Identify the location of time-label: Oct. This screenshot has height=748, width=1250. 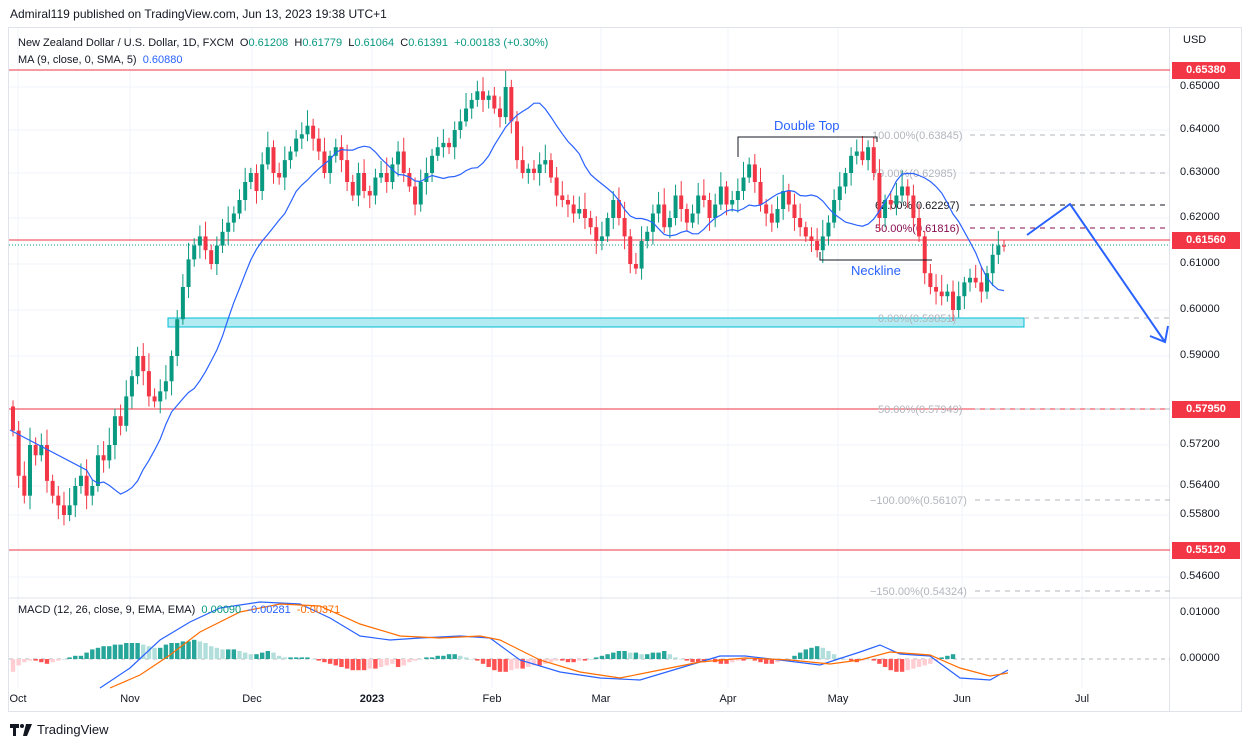
(18, 699).